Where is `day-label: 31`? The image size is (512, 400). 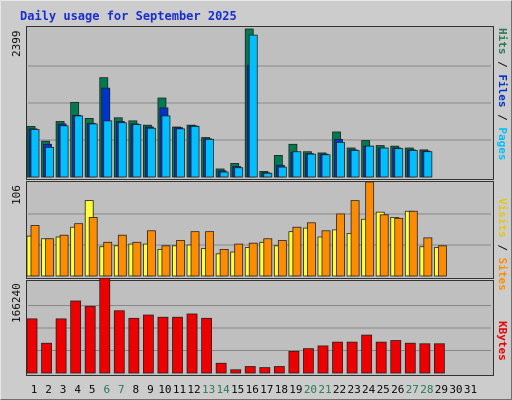 day-label: 31 is located at coordinates (470, 389).